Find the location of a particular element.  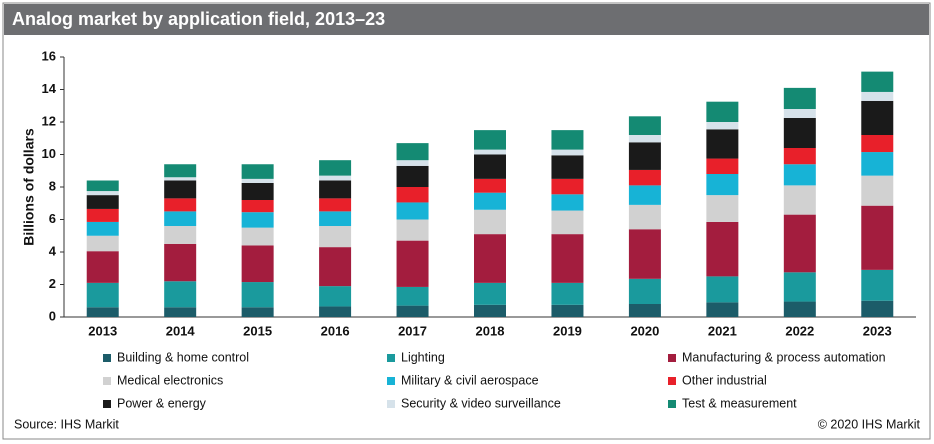

x-tick-label: 2020 is located at coordinates (644, 330).